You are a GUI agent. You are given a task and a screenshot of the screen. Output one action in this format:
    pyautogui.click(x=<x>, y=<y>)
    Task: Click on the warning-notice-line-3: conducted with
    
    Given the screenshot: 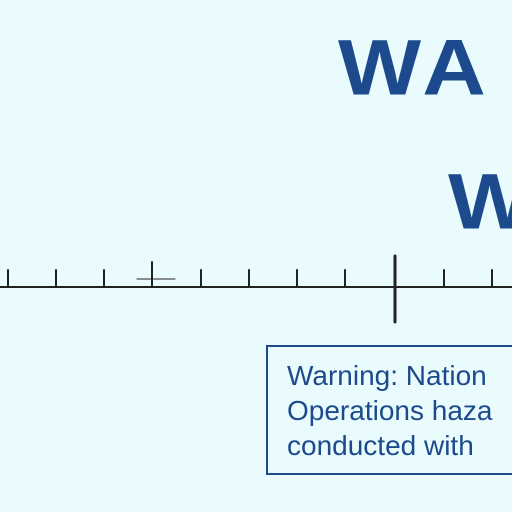 What is the action you would take?
    pyautogui.click(x=380, y=445)
    